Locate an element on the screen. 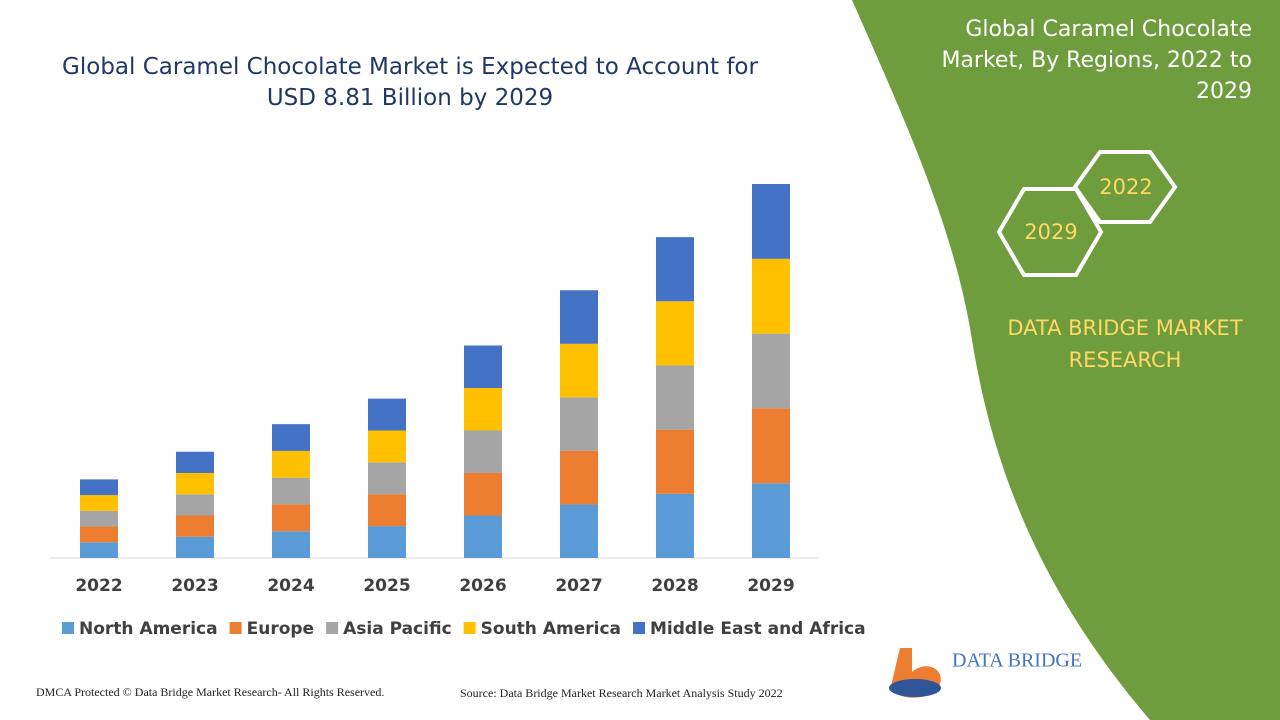 Image resolution: width=1280 pixels, height=720 pixels. x-tick-label: 2023 is located at coordinates (194, 586).